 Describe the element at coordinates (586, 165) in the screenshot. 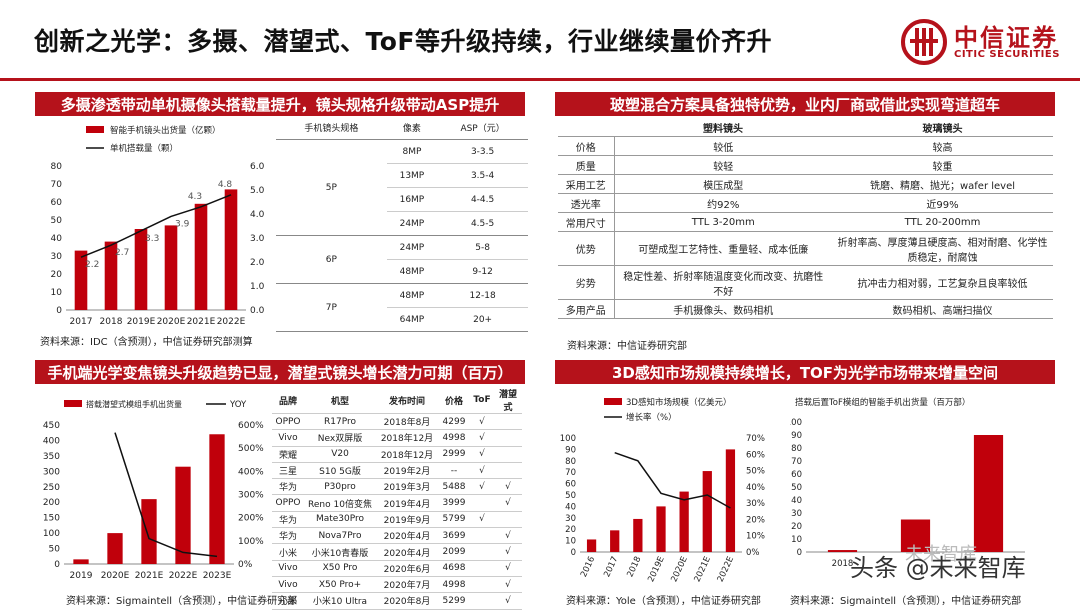

I see `table-cell: 质量` at that location.